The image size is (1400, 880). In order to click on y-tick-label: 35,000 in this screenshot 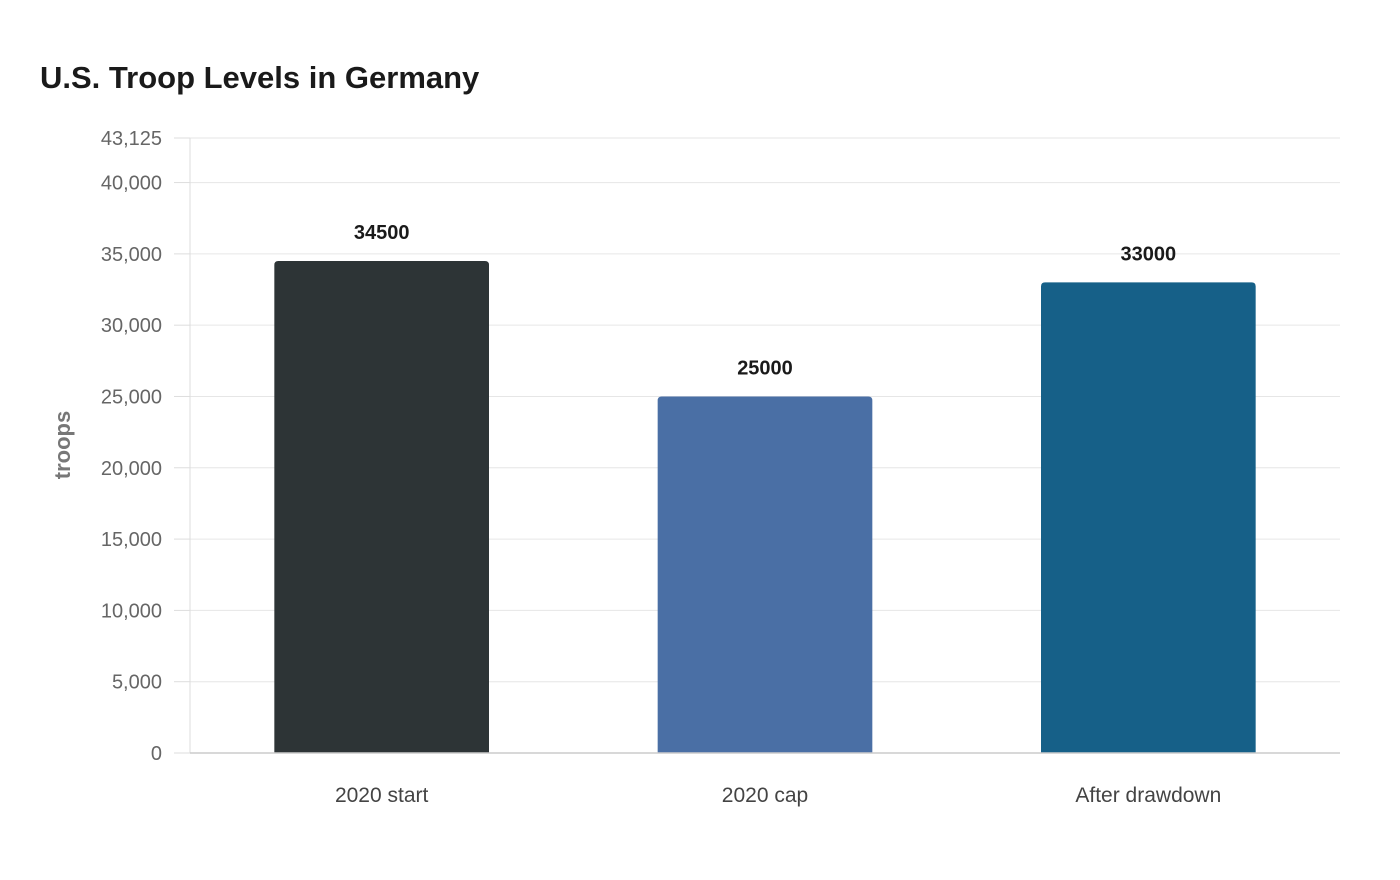, I will do `click(131, 255)`.